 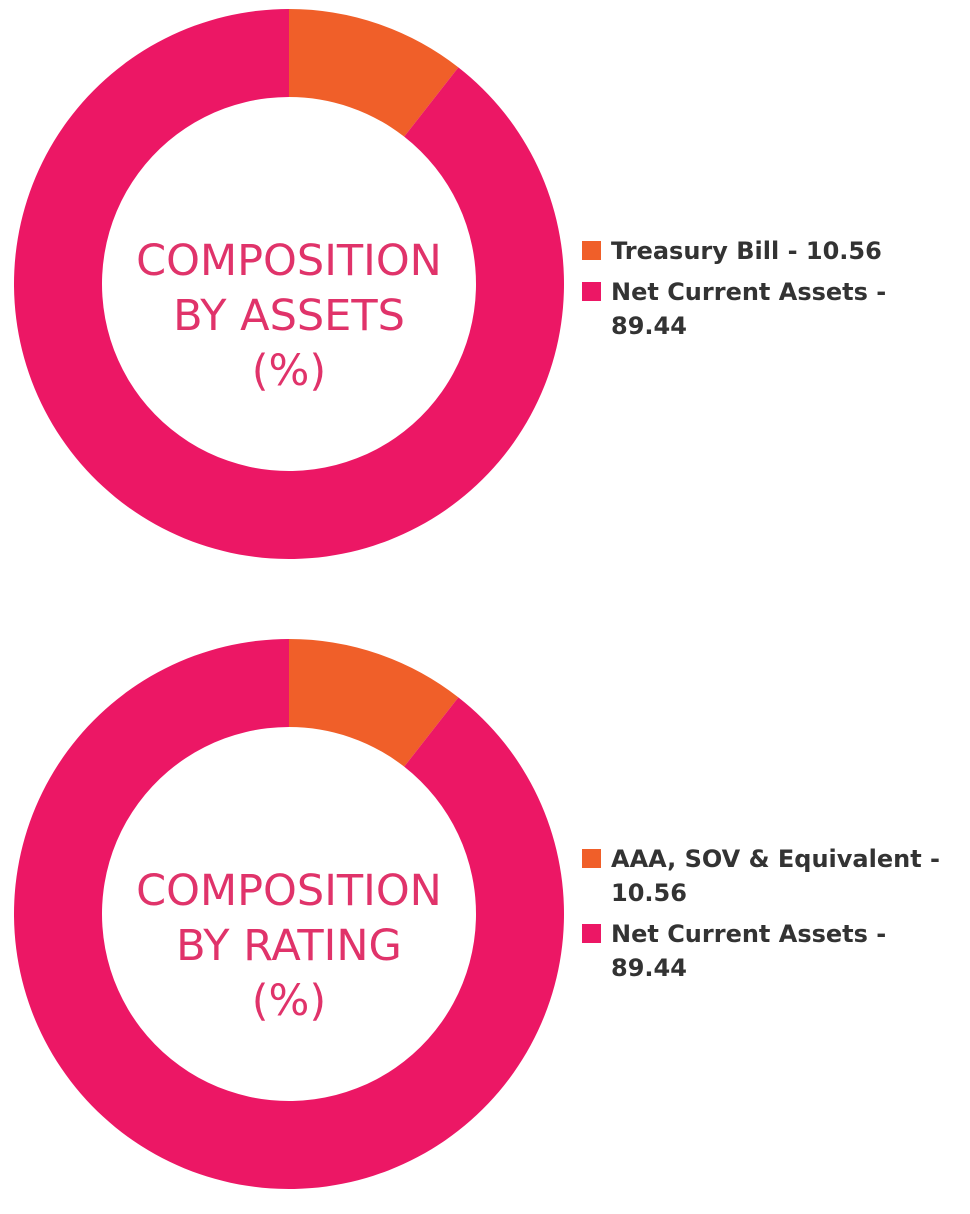 I want to click on legend-item-net-current-assets: Net Current Assets - 89.44, so click(x=772, y=309).